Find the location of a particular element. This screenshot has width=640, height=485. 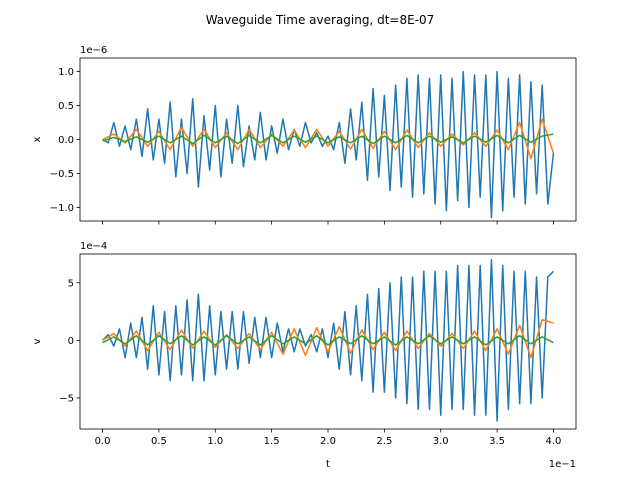

panel-2-x-tick-label: 4.0 is located at coordinates (554, 441).